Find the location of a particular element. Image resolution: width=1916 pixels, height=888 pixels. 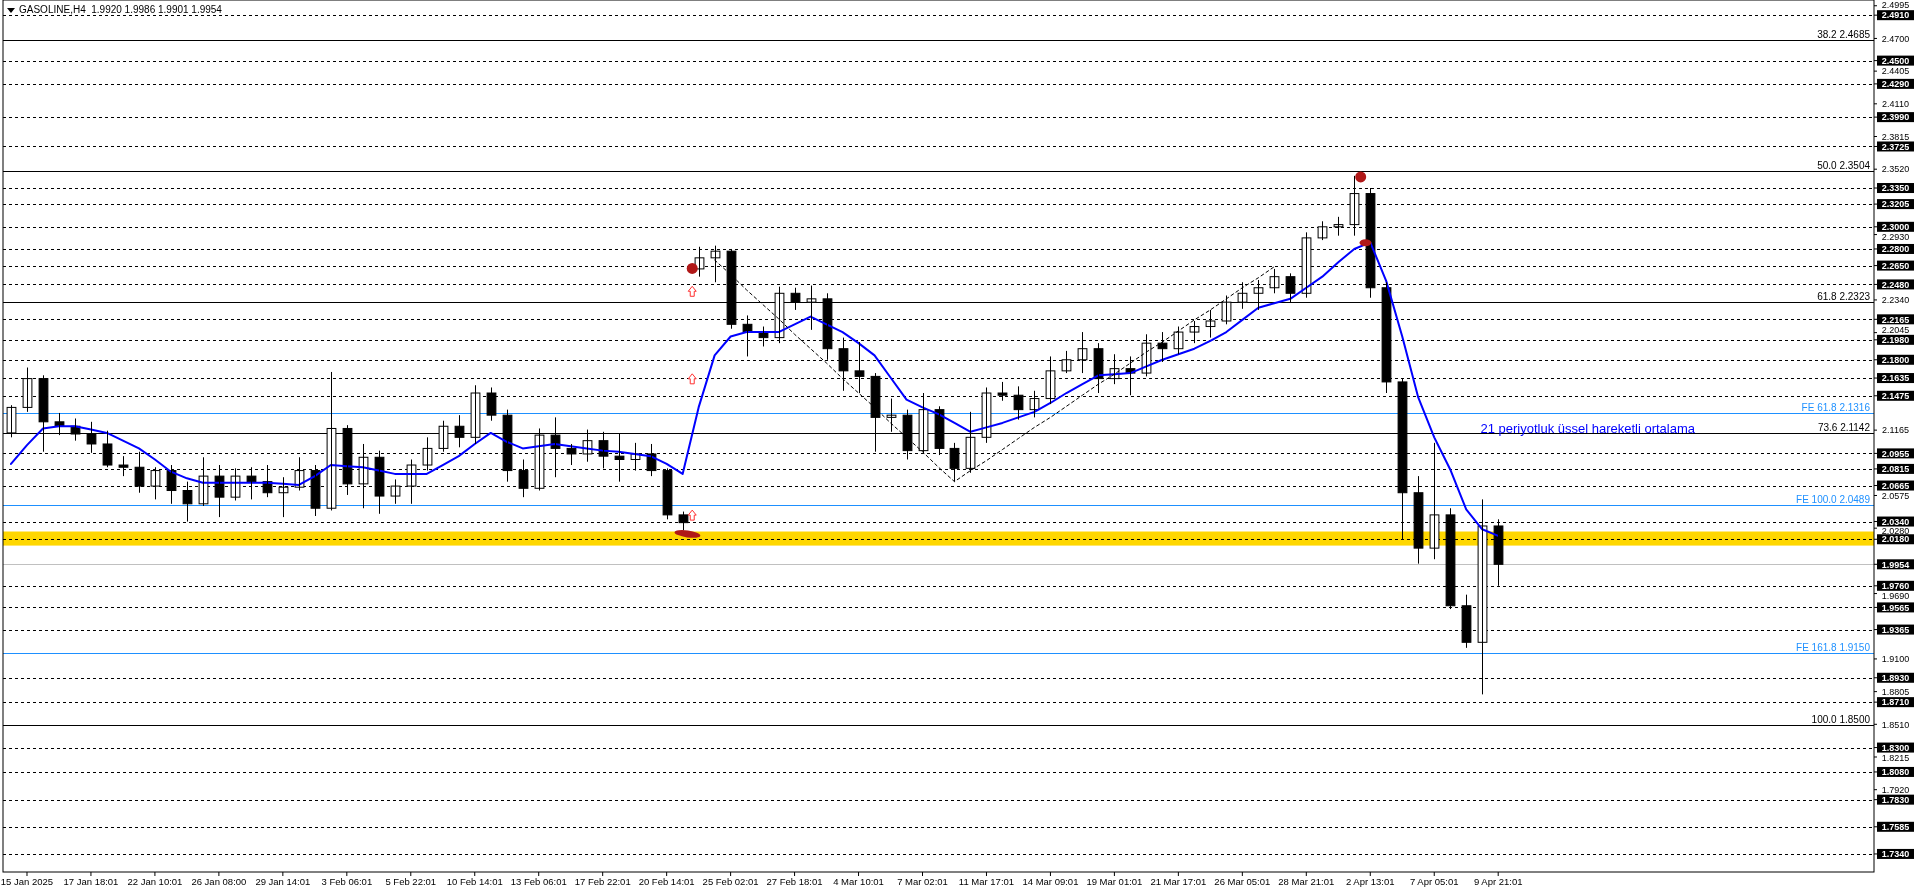

y-tick-label: 2.0280 is located at coordinates (1895, 530).